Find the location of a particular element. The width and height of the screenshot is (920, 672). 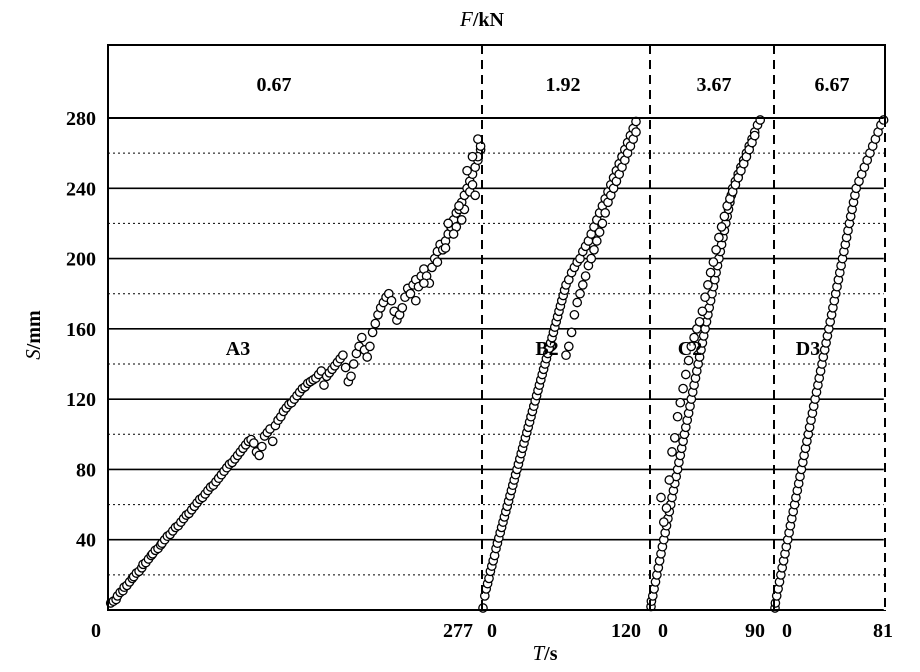

series-label: B2 is located at coordinates (546, 349).